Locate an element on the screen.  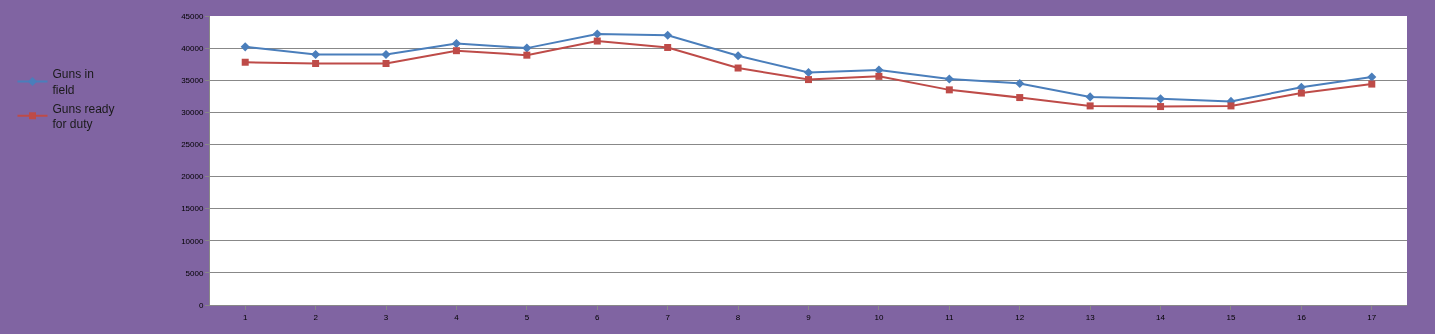
x-tick-label: 8 is located at coordinates (738, 317).